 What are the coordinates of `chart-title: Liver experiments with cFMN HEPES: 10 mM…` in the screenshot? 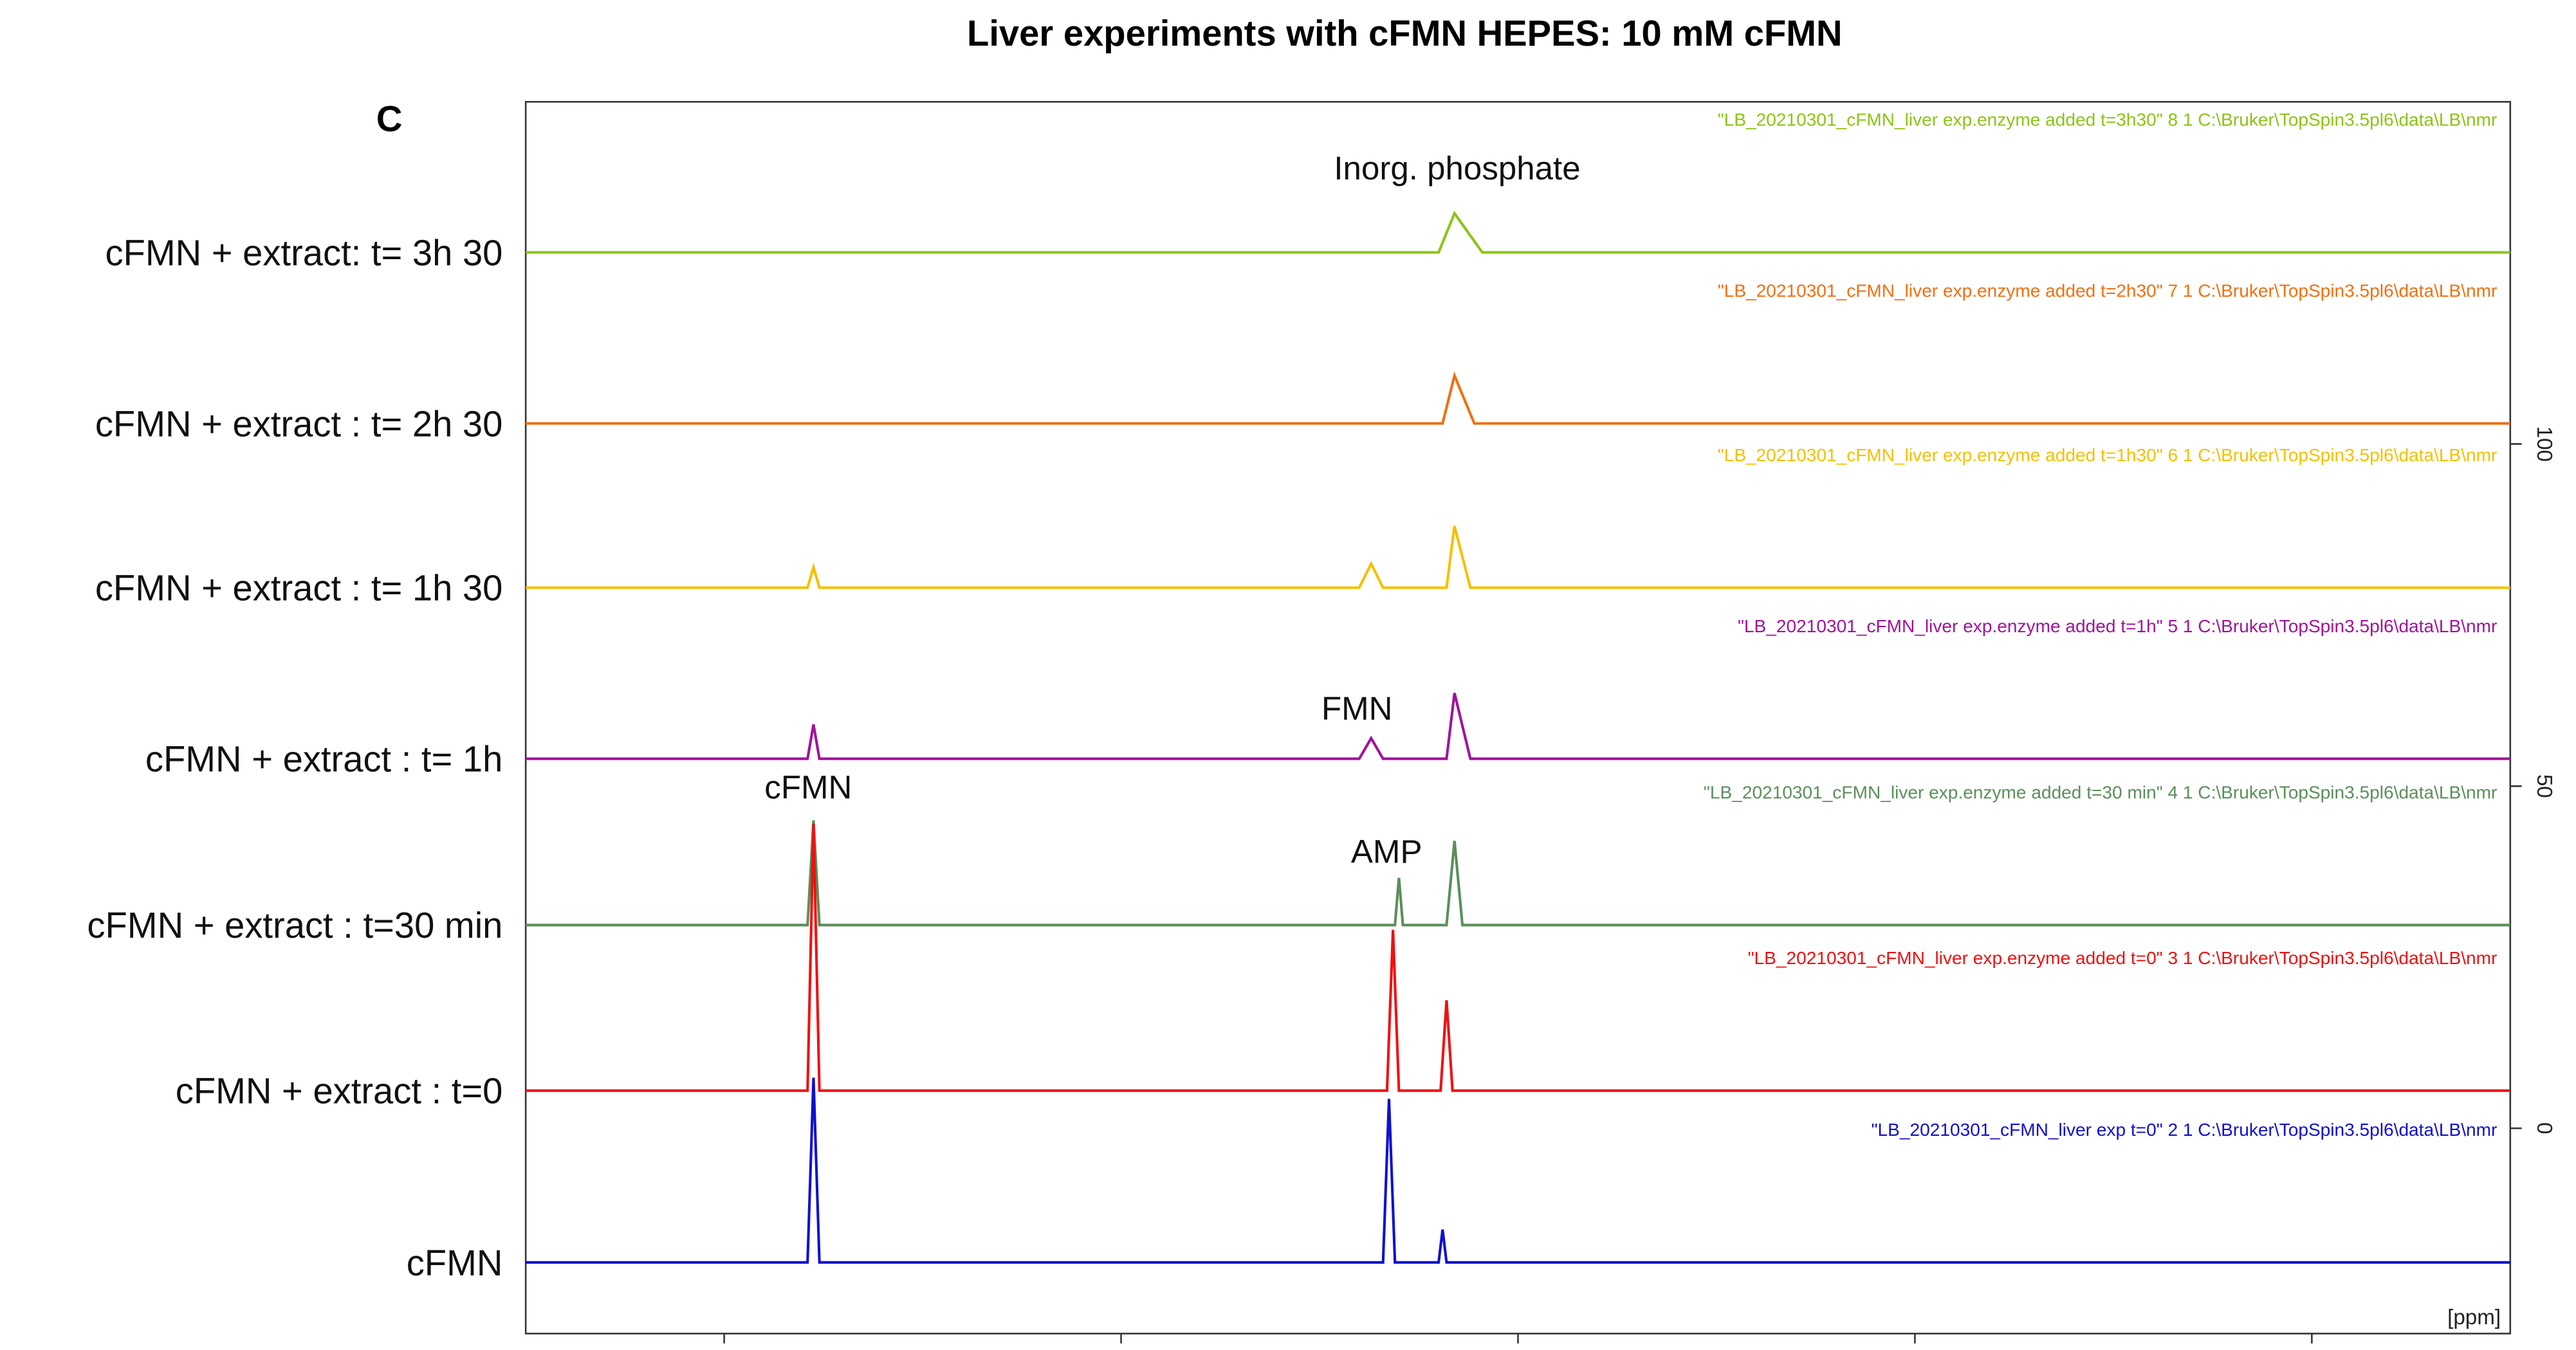 It's located at (1405, 33).